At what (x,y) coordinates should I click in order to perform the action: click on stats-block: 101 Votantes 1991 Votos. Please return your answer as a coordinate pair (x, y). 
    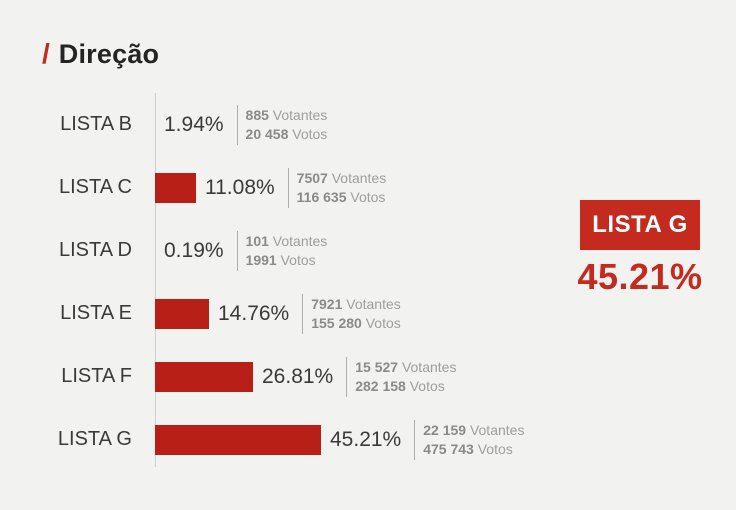
    Looking at the image, I should click on (282, 250).